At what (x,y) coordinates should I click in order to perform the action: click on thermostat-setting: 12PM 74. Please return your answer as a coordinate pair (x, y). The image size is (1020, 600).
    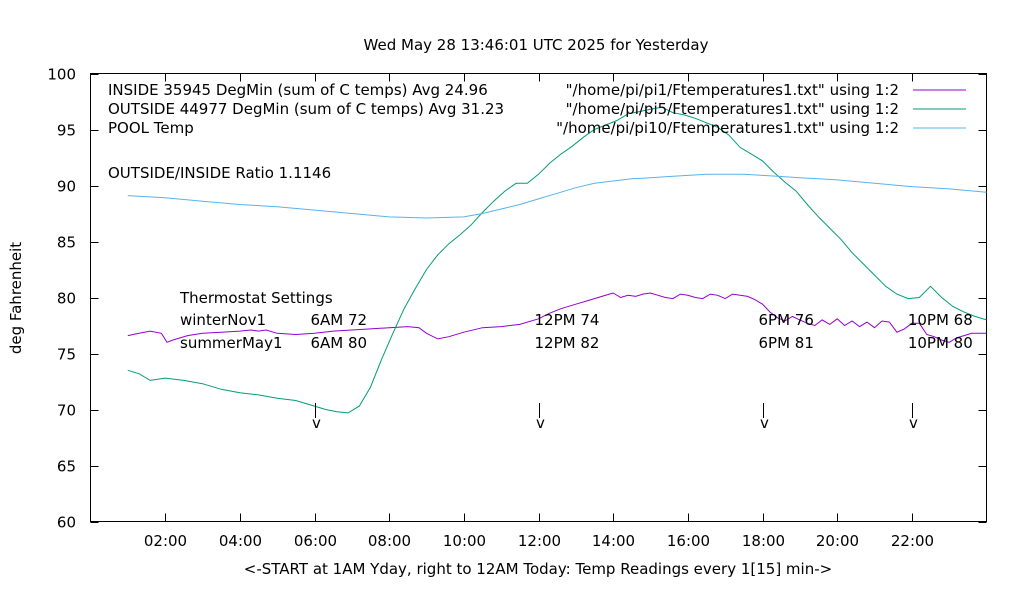
    Looking at the image, I should click on (567, 320).